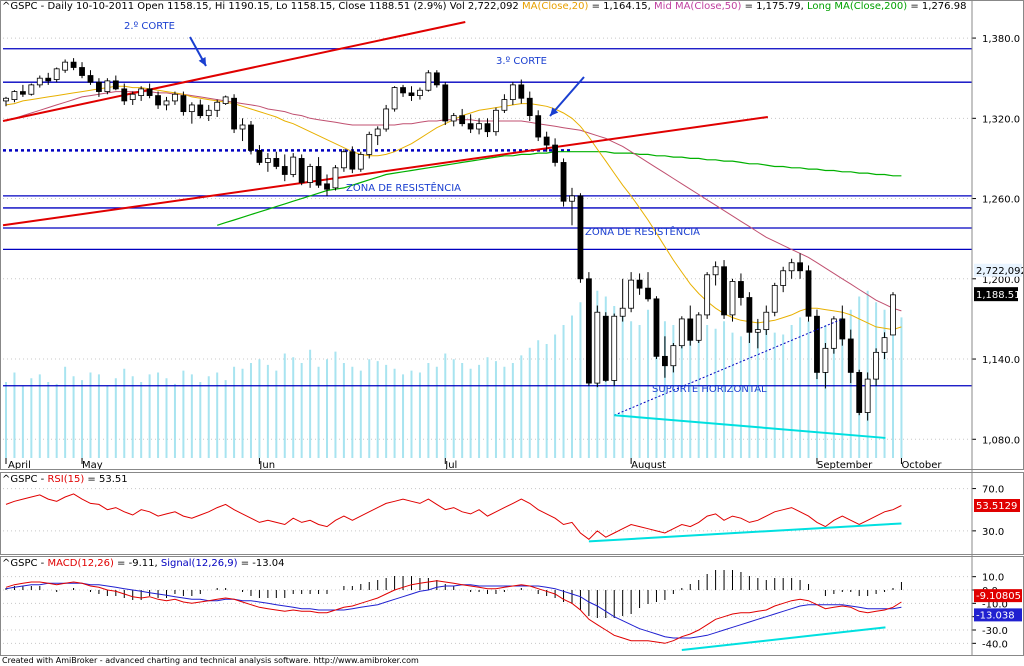 The height and width of the screenshot is (666, 1024). I want to click on rsi-cyan-trendline, so click(745, 532).